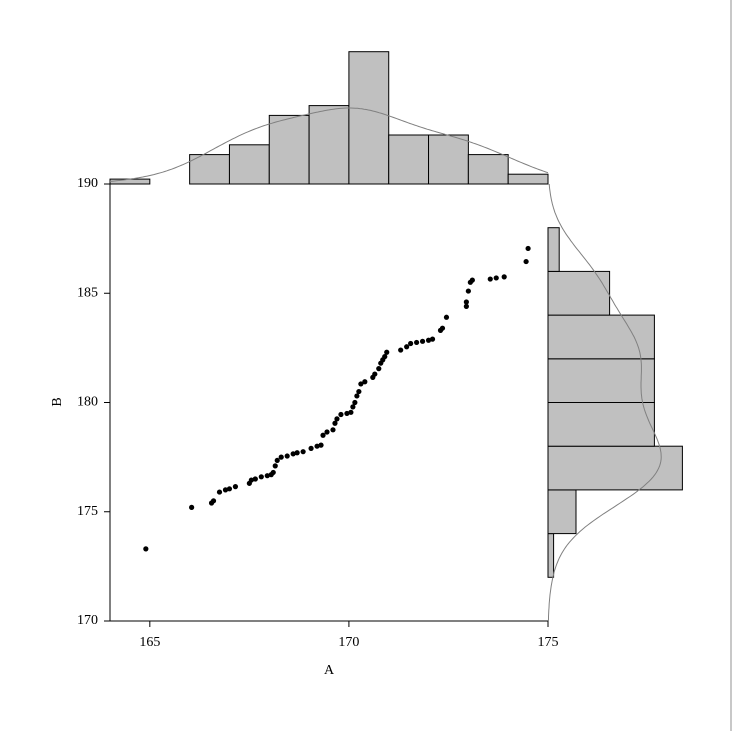 This screenshot has height=731, width=733. What do you see at coordinates (348, 642) in the screenshot?
I see `x-tick-label: 170` at bounding box center [348, 642].